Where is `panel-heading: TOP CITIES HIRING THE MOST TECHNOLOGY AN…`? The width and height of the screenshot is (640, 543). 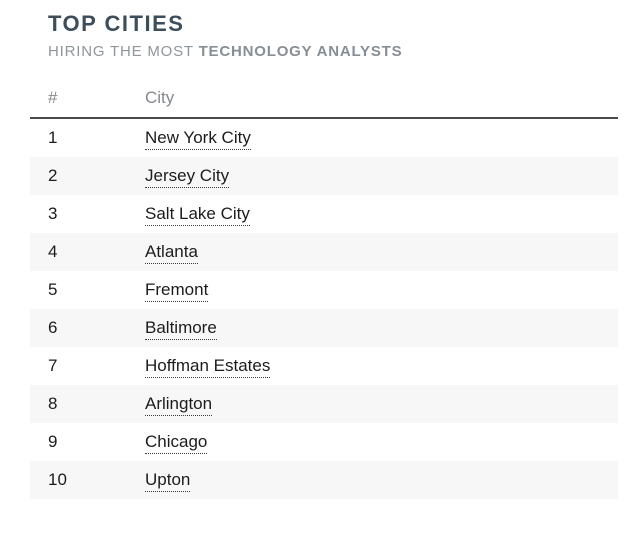 panel-heading: TOP CITIES HIRING THE MOST TECHNOLOGY AN… is located at coordinates (324, 36).